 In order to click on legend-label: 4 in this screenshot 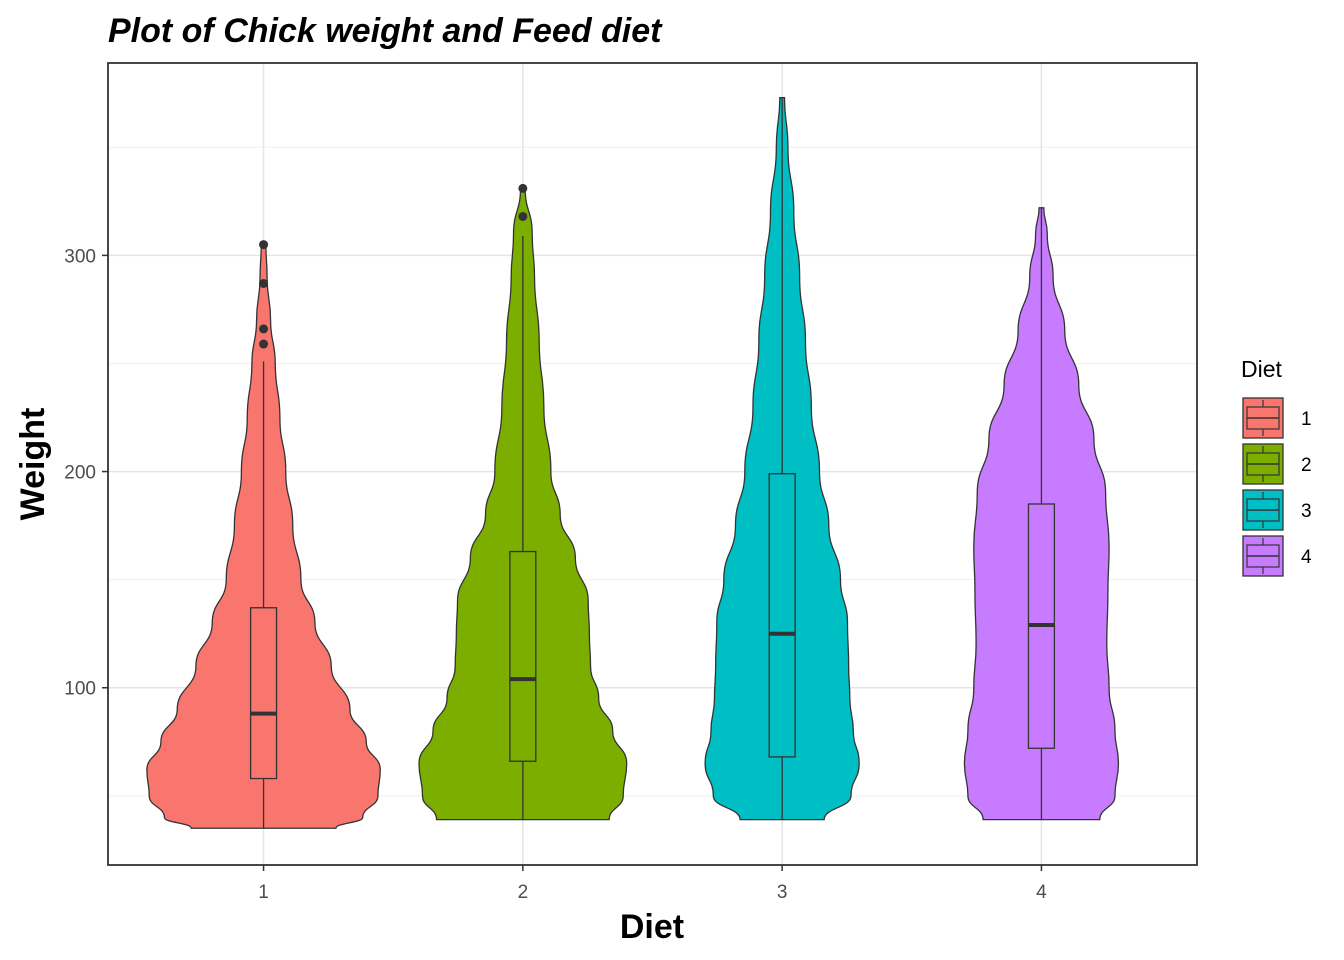, I will do `click(1306, 557)`.